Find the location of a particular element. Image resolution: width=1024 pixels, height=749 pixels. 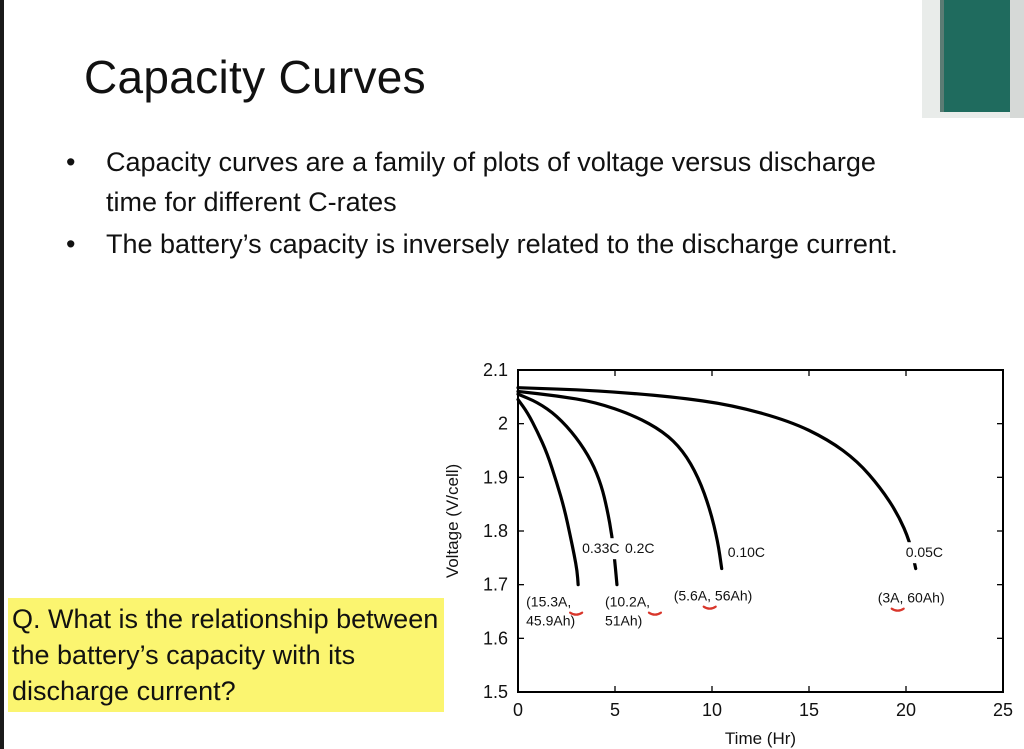

x-tick-label: 0 is located at coordinates (518, 710).